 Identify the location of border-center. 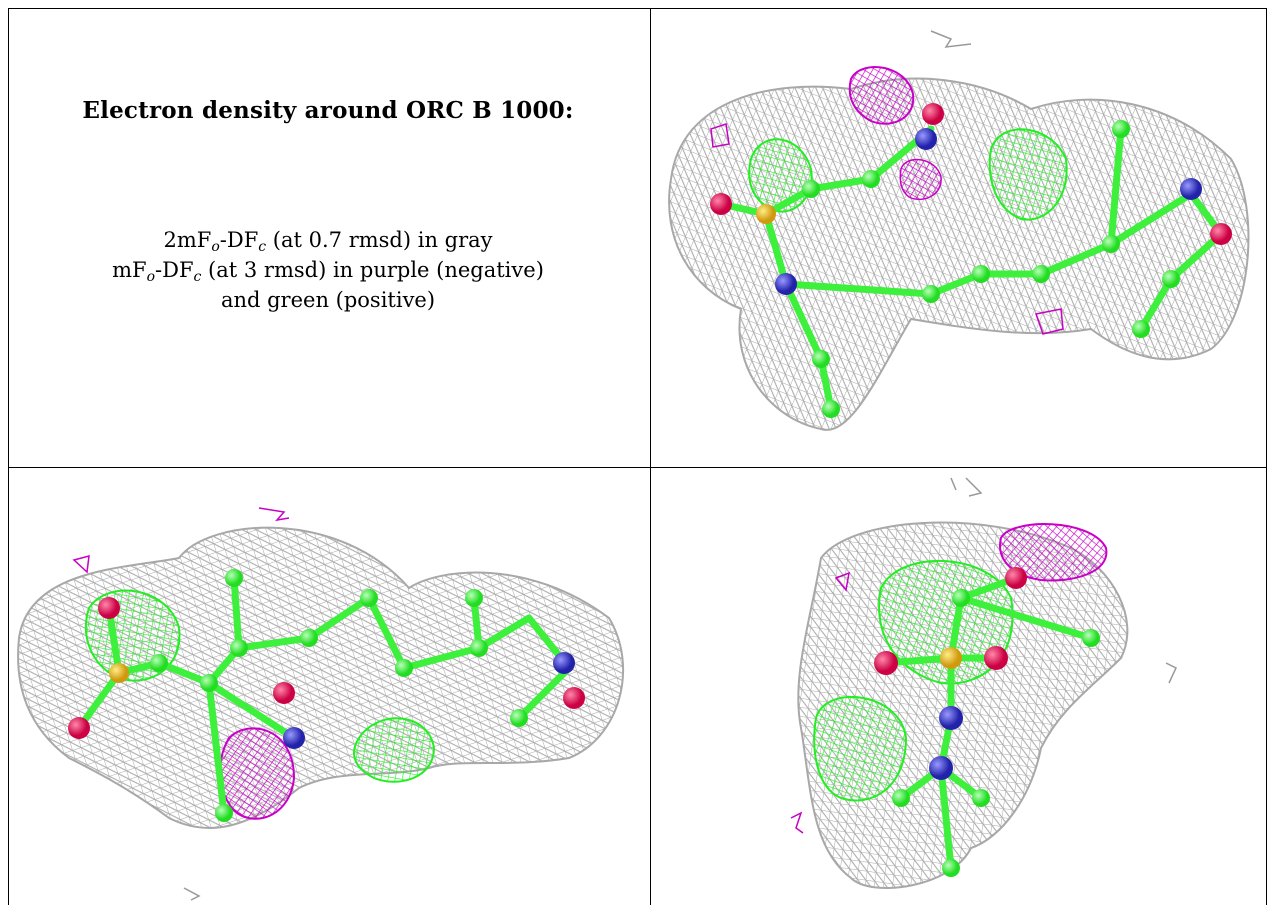
(650, 456).